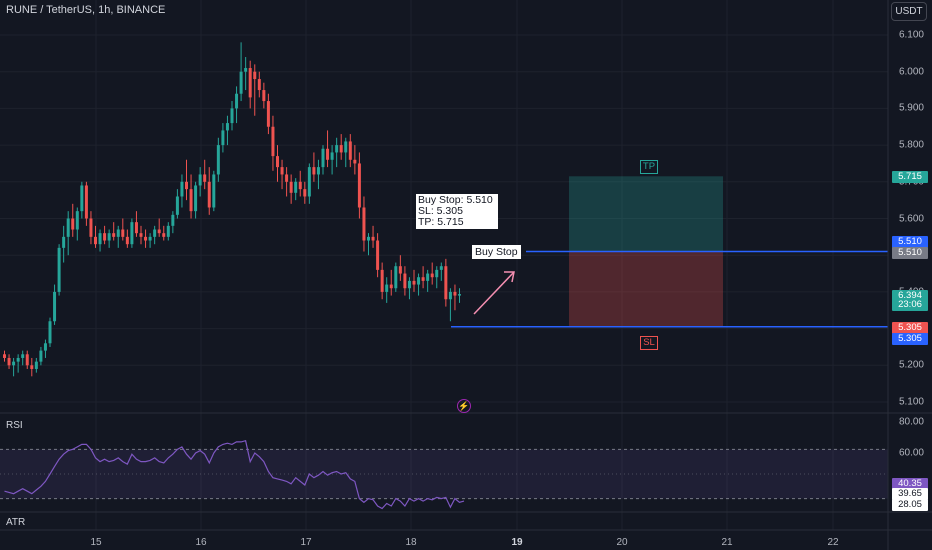 This screenshot has height=550, width=932. I want to click on buy-stop-price-tag: 5.510, so click(910, 242).